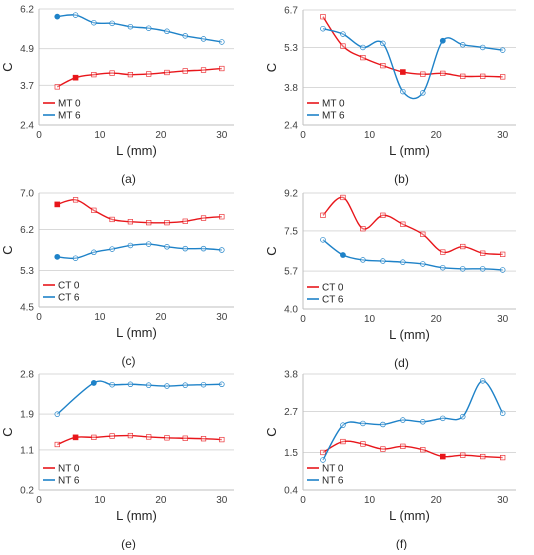 The width and height of the screenshot is (534, 555). What do you see at coordinates (27, 491) in the screenshot?
I see `y-tick-label: 0.2` at bounding box center [27, 491].